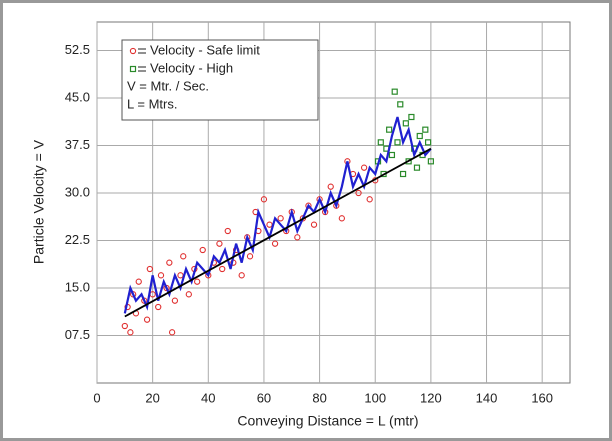 This screenshot has height=441, width=612. Describe the element at coordinates (96, 397) in the screenshot. I see `x-tick-label: 0` at that location.